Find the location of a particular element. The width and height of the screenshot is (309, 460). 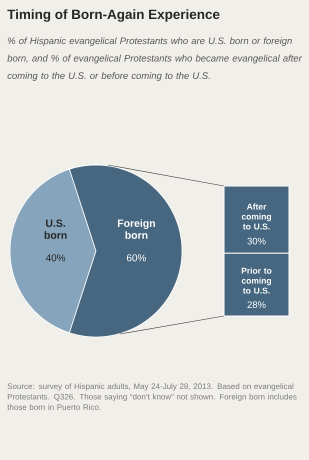

data-label: 60% is located at coordinates (136, 258).